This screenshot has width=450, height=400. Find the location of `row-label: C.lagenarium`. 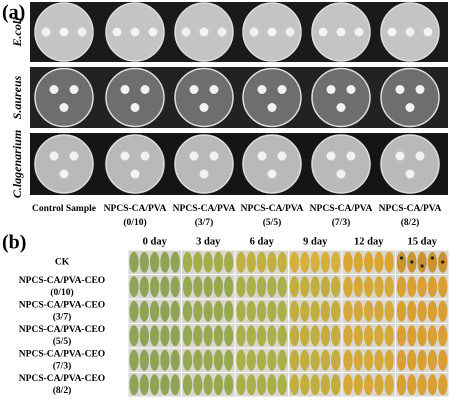

row-label: C.lagenarium is located at coordinates (17, 164).